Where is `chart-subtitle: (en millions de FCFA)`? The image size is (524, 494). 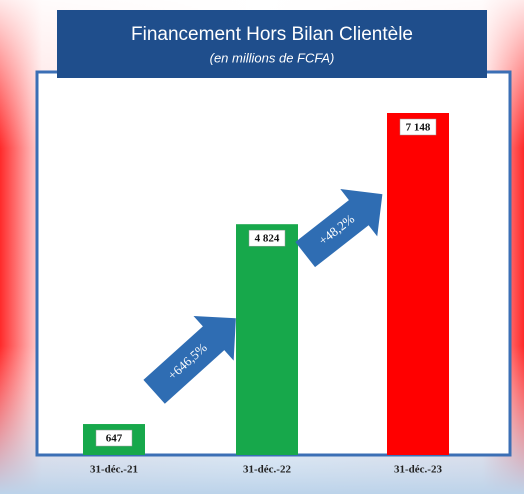
chart-subtitle: (en millions de FCFA) is located at coordinates (272, 57).